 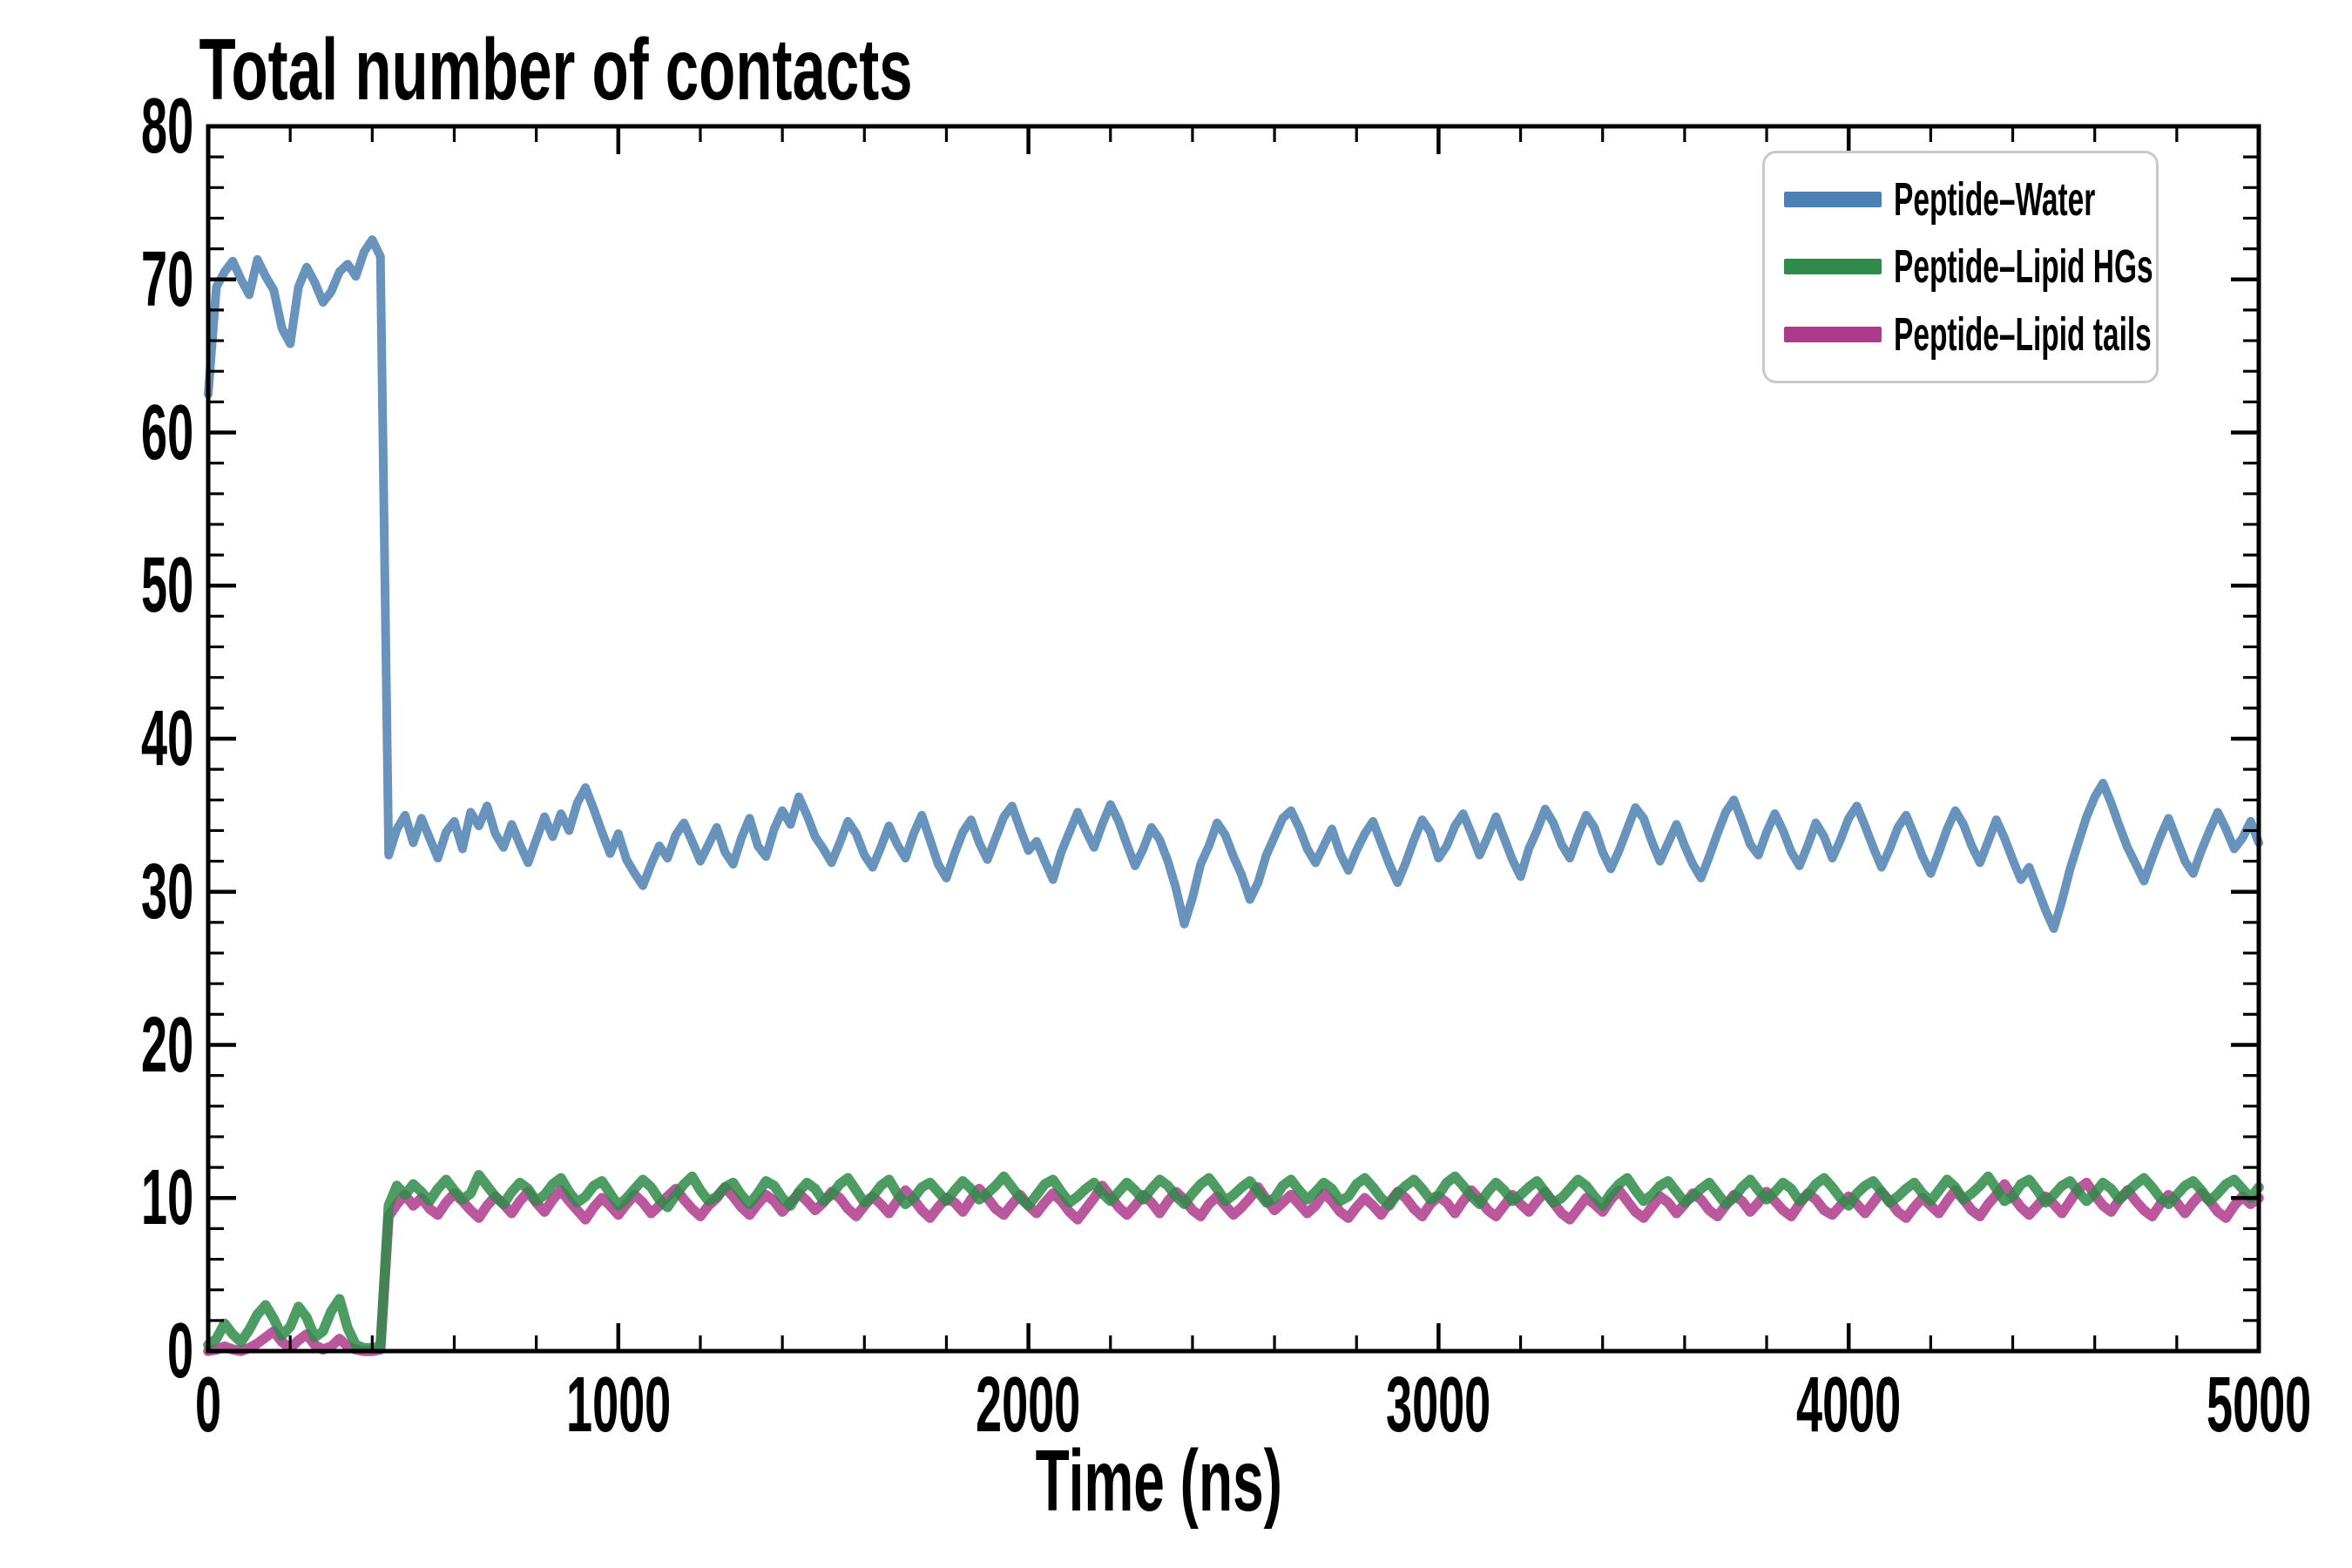 I want to click on y-tick-label-text: 10, so click(x=166, y=1198).